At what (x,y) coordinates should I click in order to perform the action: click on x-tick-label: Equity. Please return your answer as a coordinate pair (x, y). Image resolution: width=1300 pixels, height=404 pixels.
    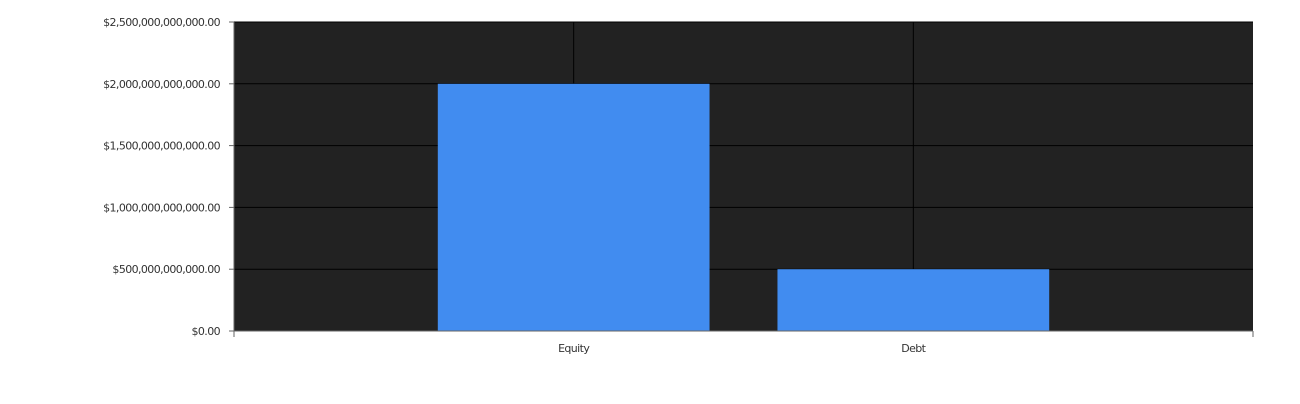
    Looking at the image, I should click on (574, 348).